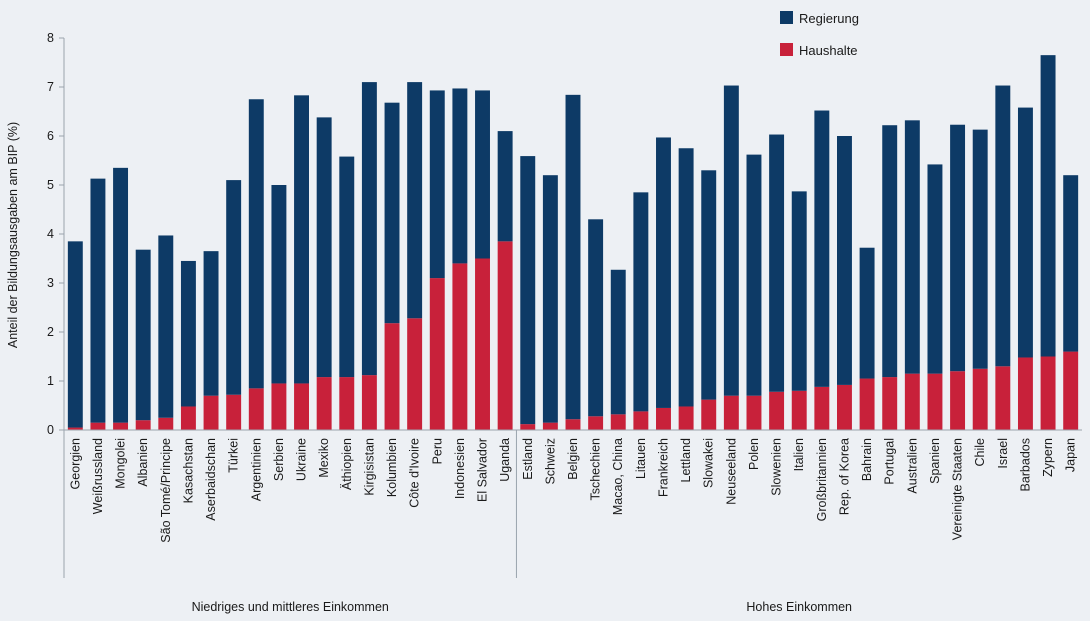  Describe the element at coordinates (829, 18) in the screenshot. I see `legend-label-regierung: Regierung` at that location.